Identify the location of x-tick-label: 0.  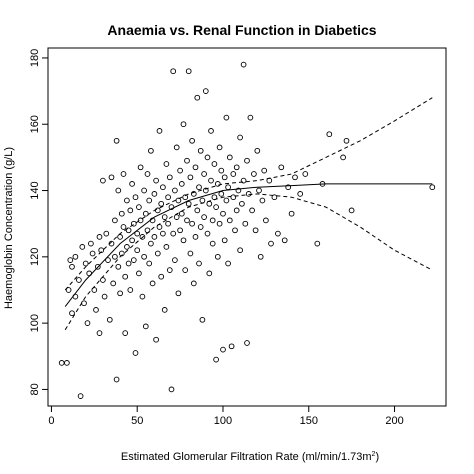
(51, 421).